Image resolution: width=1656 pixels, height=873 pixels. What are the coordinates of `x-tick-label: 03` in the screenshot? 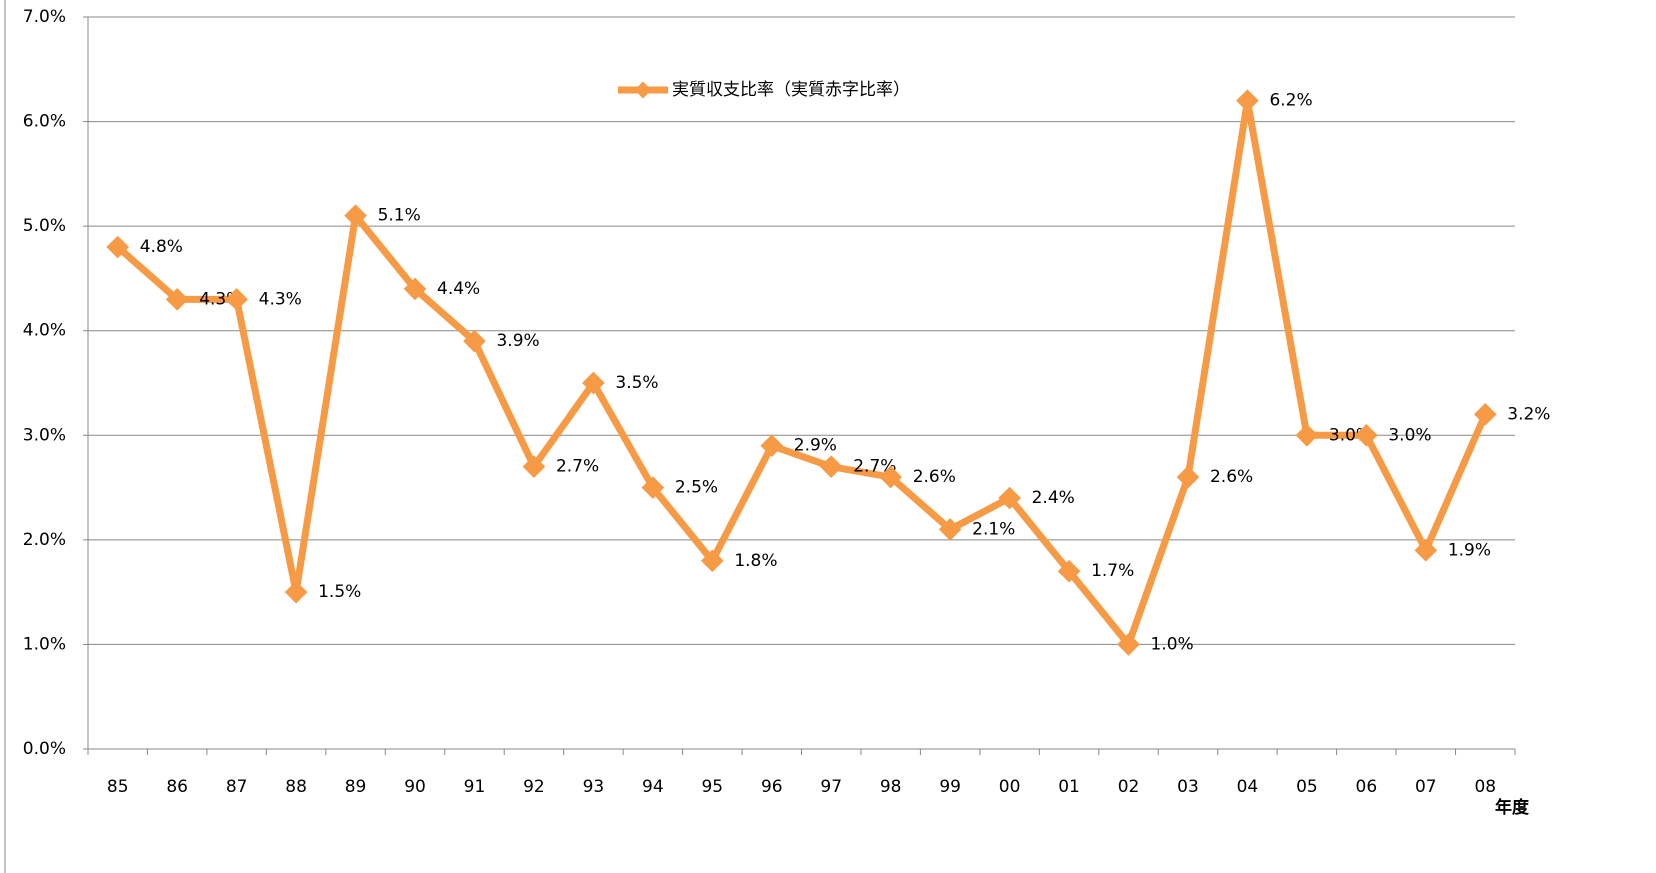 It's located at (1188, 787).